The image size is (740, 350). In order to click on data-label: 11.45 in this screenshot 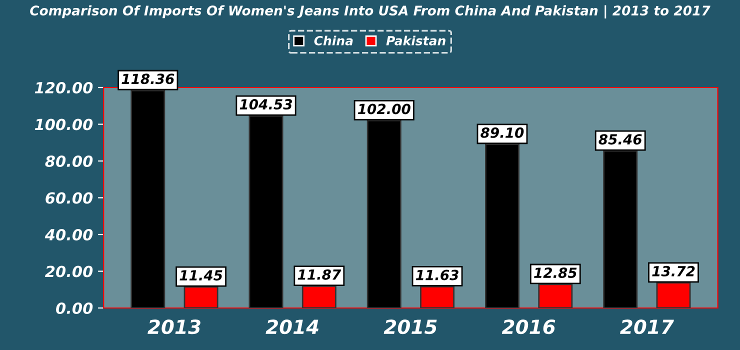, I will do `click(201, 275)`.